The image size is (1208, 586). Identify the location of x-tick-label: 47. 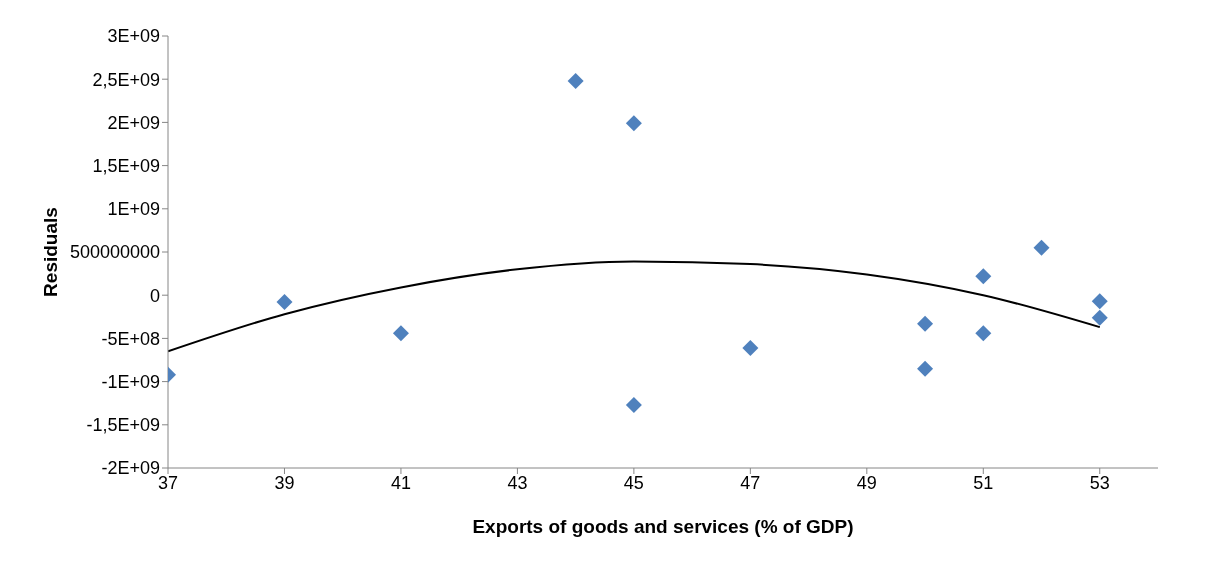
(750, 482).